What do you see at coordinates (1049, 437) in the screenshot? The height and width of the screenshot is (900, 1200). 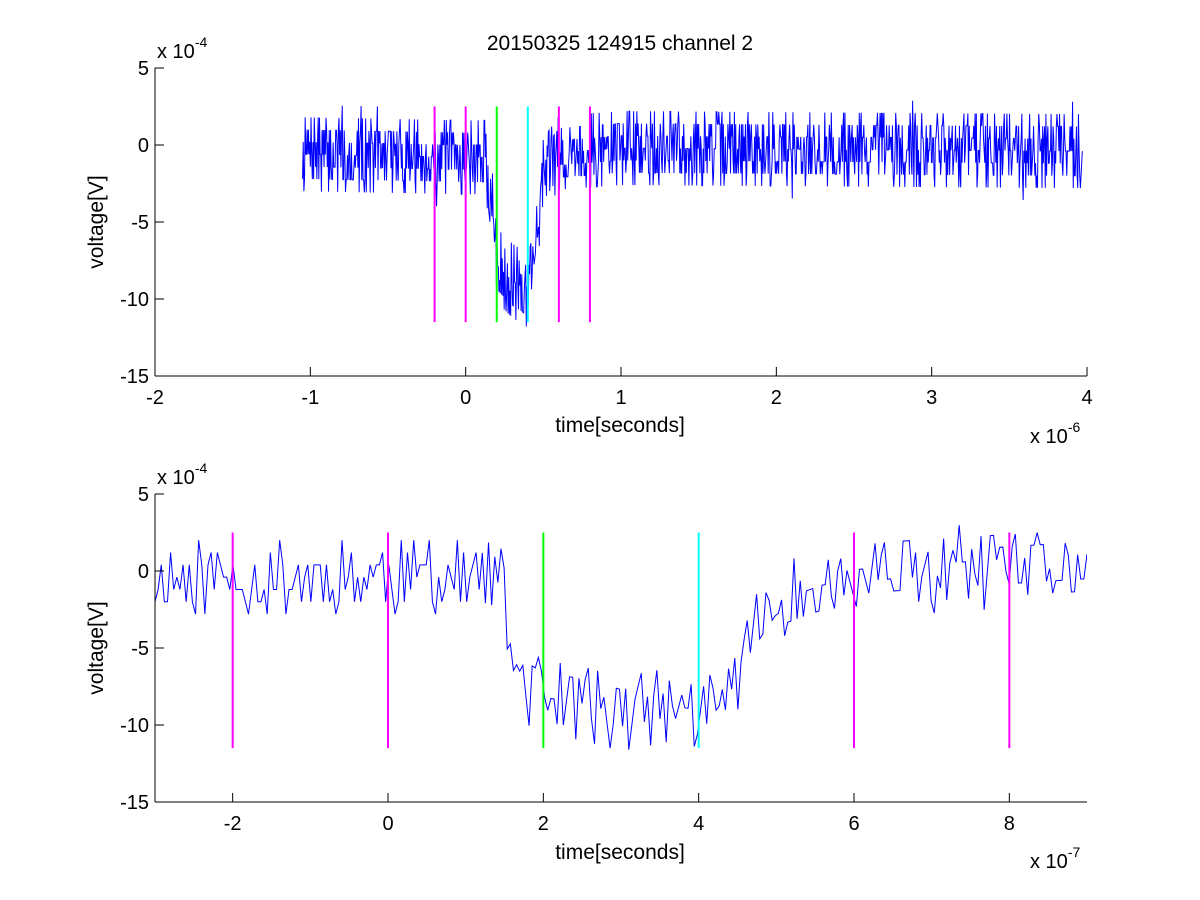 I see `top-x-multiplier-base: x 10` at bounding box center [1049, 437].